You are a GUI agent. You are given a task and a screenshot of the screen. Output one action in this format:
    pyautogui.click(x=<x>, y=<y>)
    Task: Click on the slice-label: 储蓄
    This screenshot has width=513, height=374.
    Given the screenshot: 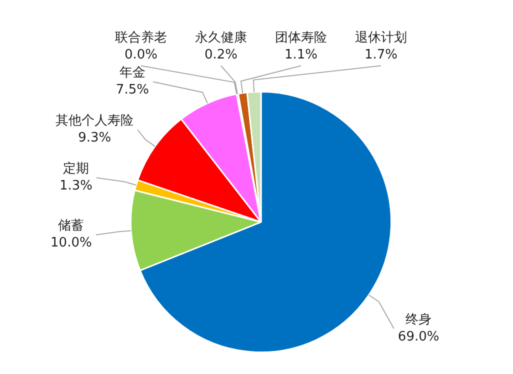 What is the action you would take?
    pyautogui.click(x=71, y=226)
    